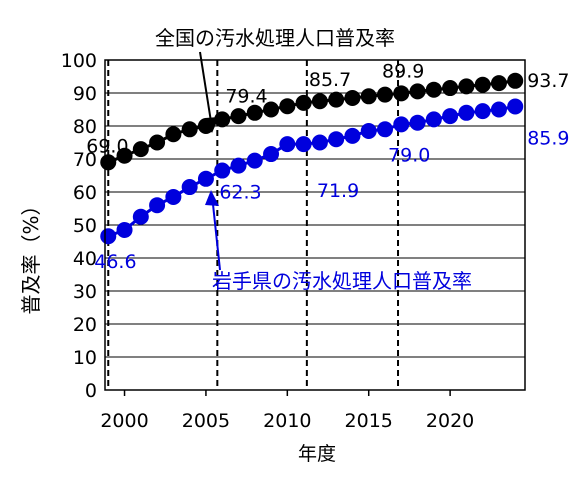 The width and height of the screenshot is (585, 479). Describe the element at coordinates (85, 226) in the screenshot. I see `y-tick-label: 50` at that location.